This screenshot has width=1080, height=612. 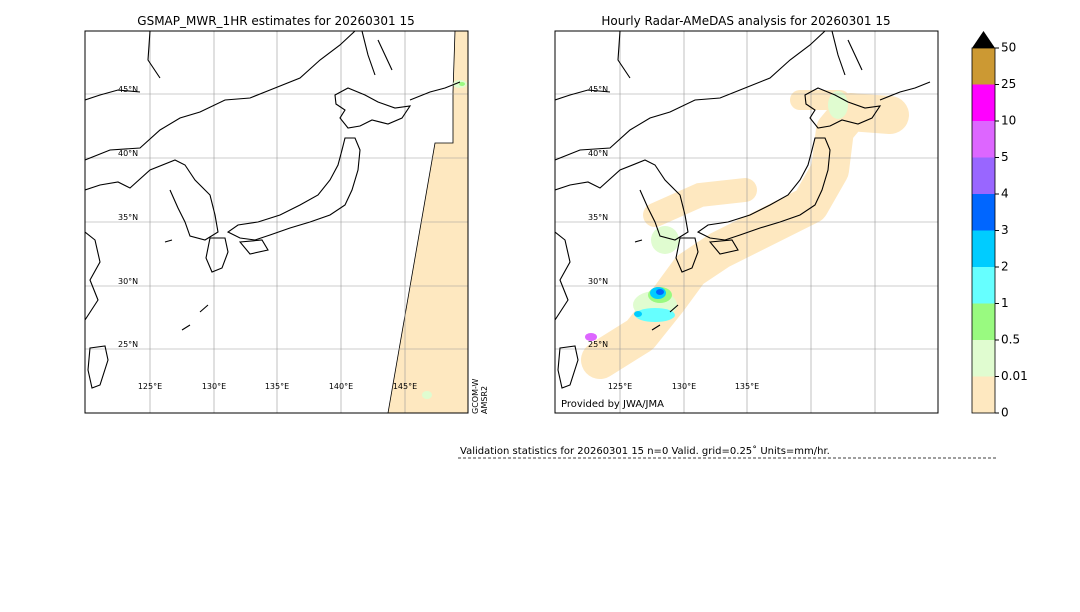 I want to click on credit: Provided by JWA/JMA, so click(x=612, y=404).